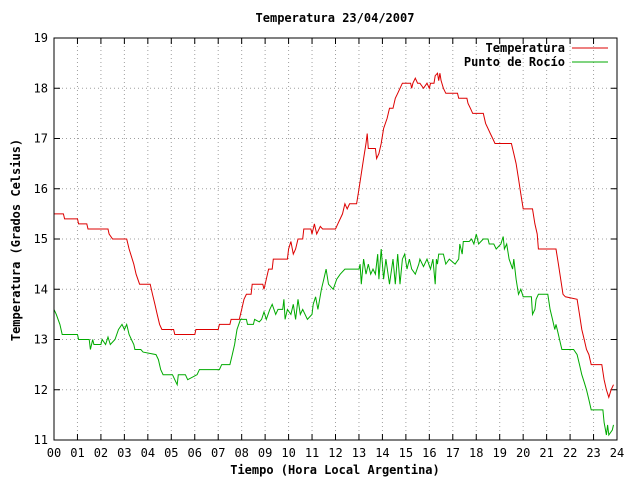  What do you see at coordinates (41, 189) in the screenshot?
I see `y-tick-label: 16` at bounding box center [41, 189].